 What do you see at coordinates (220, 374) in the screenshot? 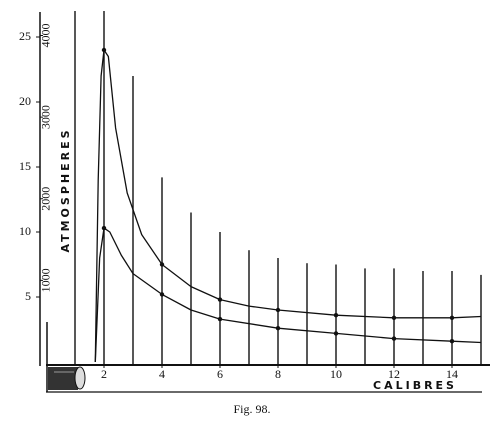
I see `x-tick-label: 6` at bounding box center [220, 374].